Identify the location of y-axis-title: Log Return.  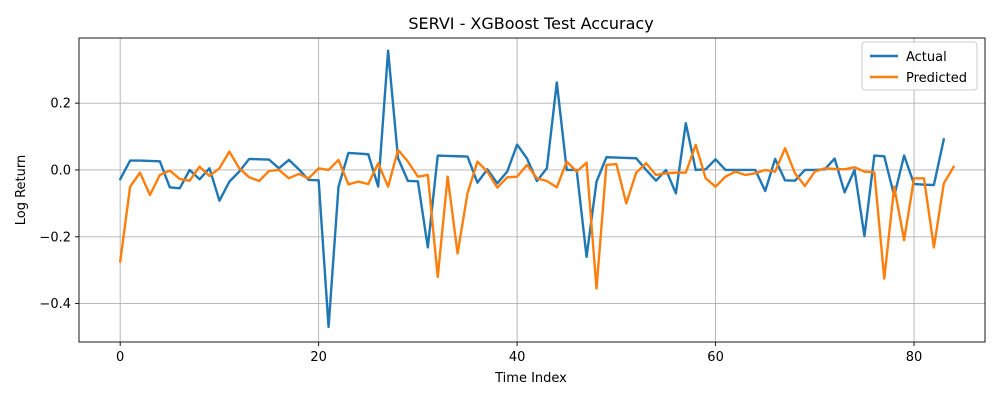
(21, 190).